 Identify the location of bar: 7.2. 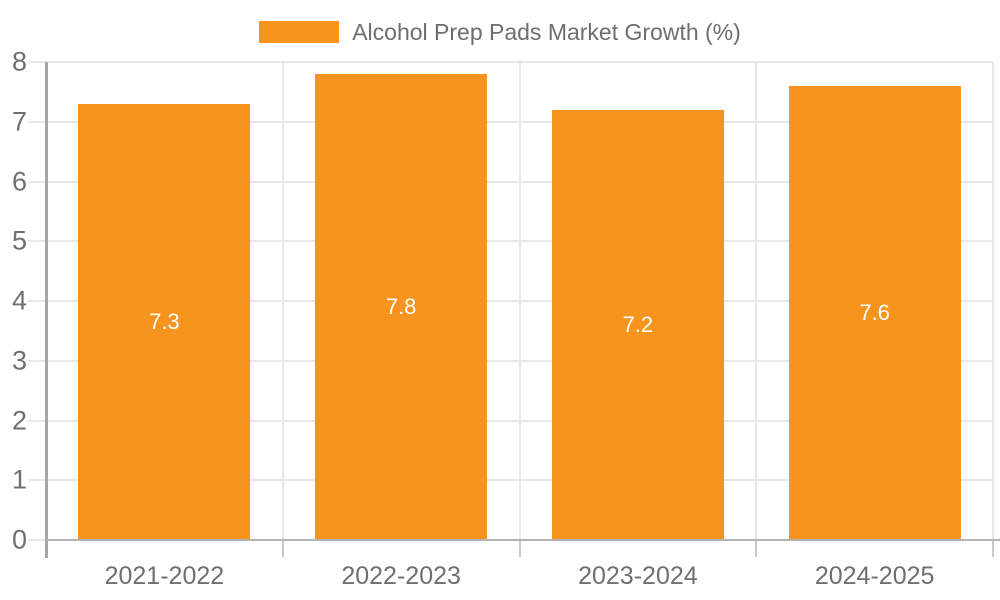
(637, 324).